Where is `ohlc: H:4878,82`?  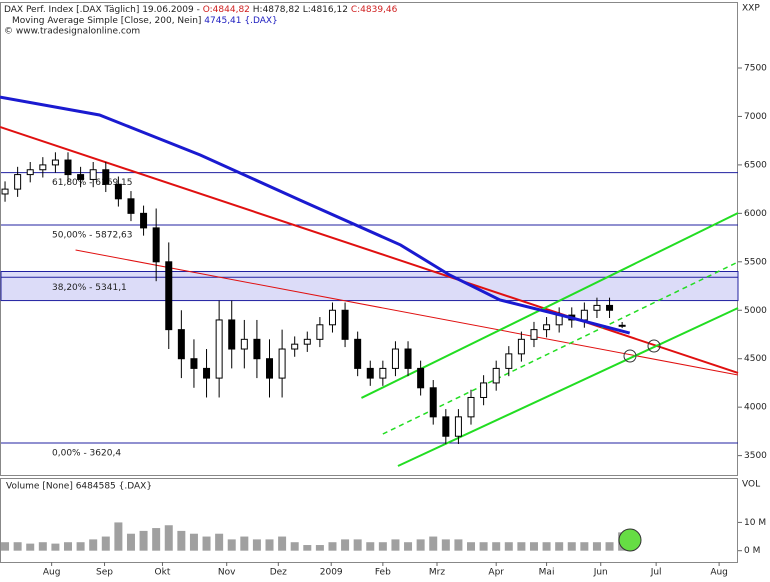
ohlc: H:4878,82 is located at coordinates (276, 10).